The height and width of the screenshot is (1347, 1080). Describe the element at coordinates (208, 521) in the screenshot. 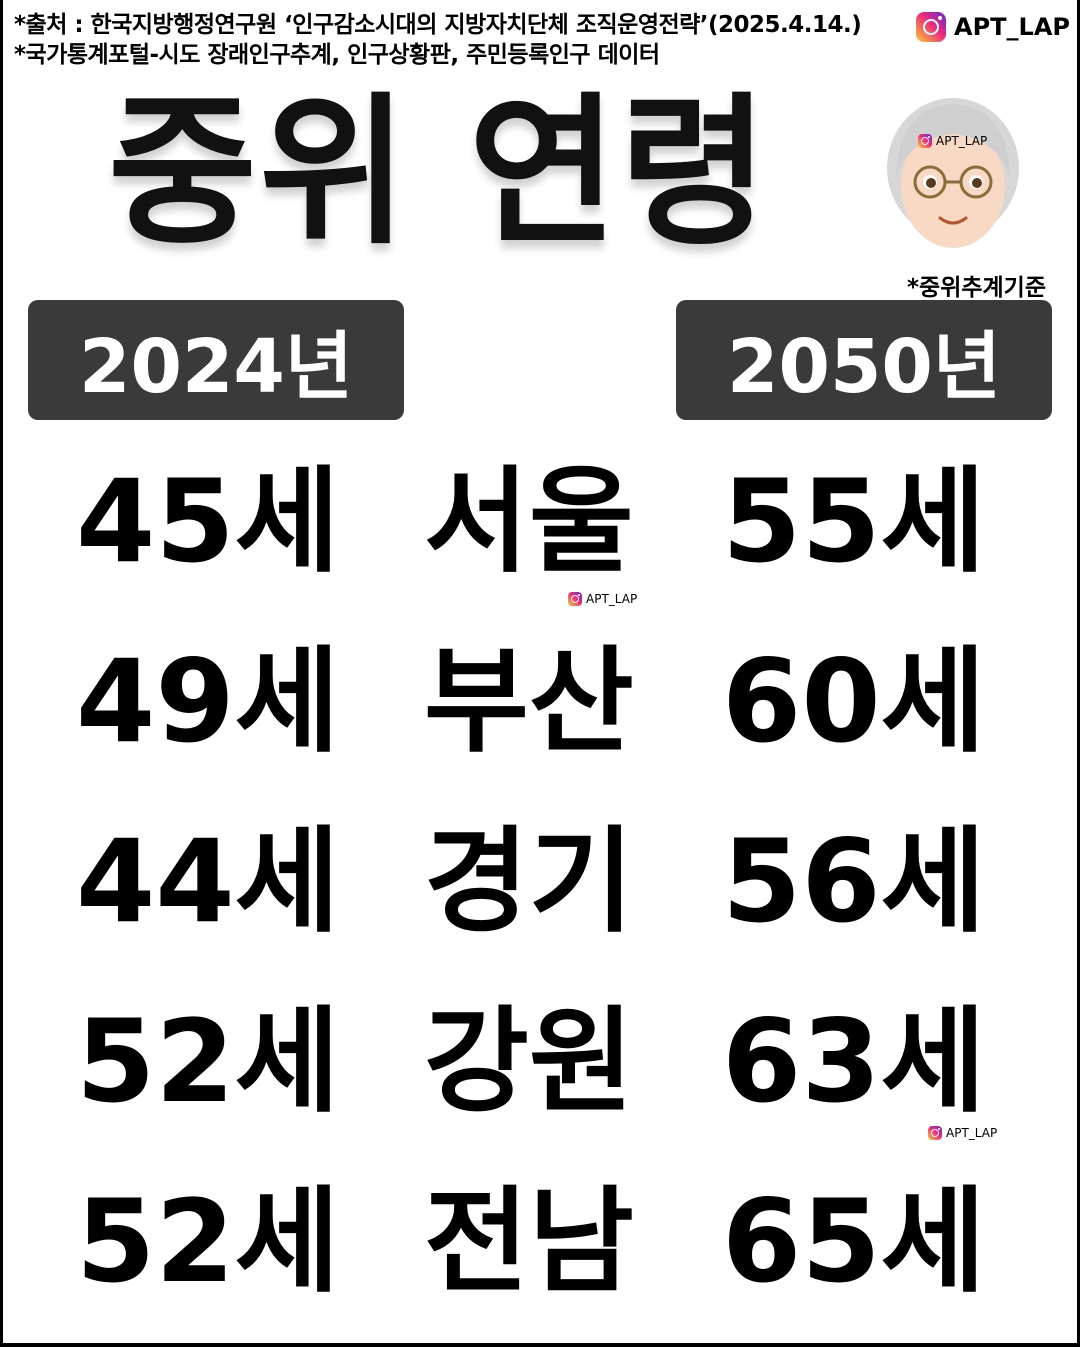

I see `age-2024: 45세` at that location.